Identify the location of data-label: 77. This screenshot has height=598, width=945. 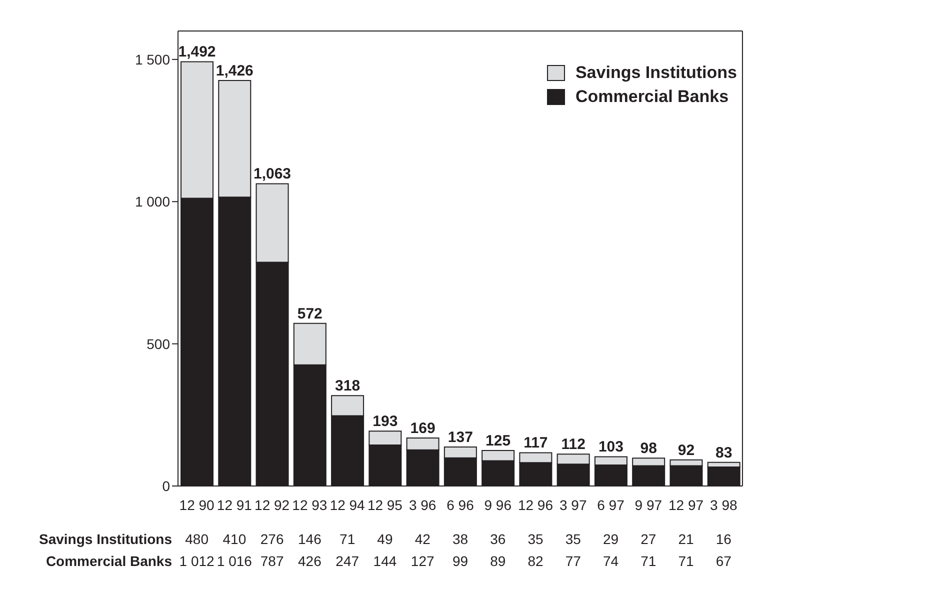
(573, 561).